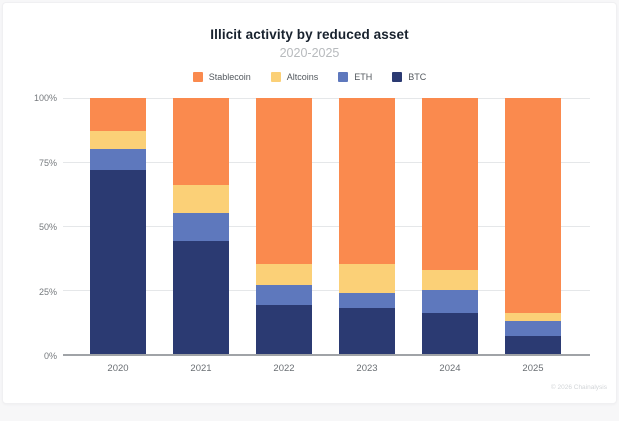  I want to click on y-axis-label: 100%, so click(45, 98).